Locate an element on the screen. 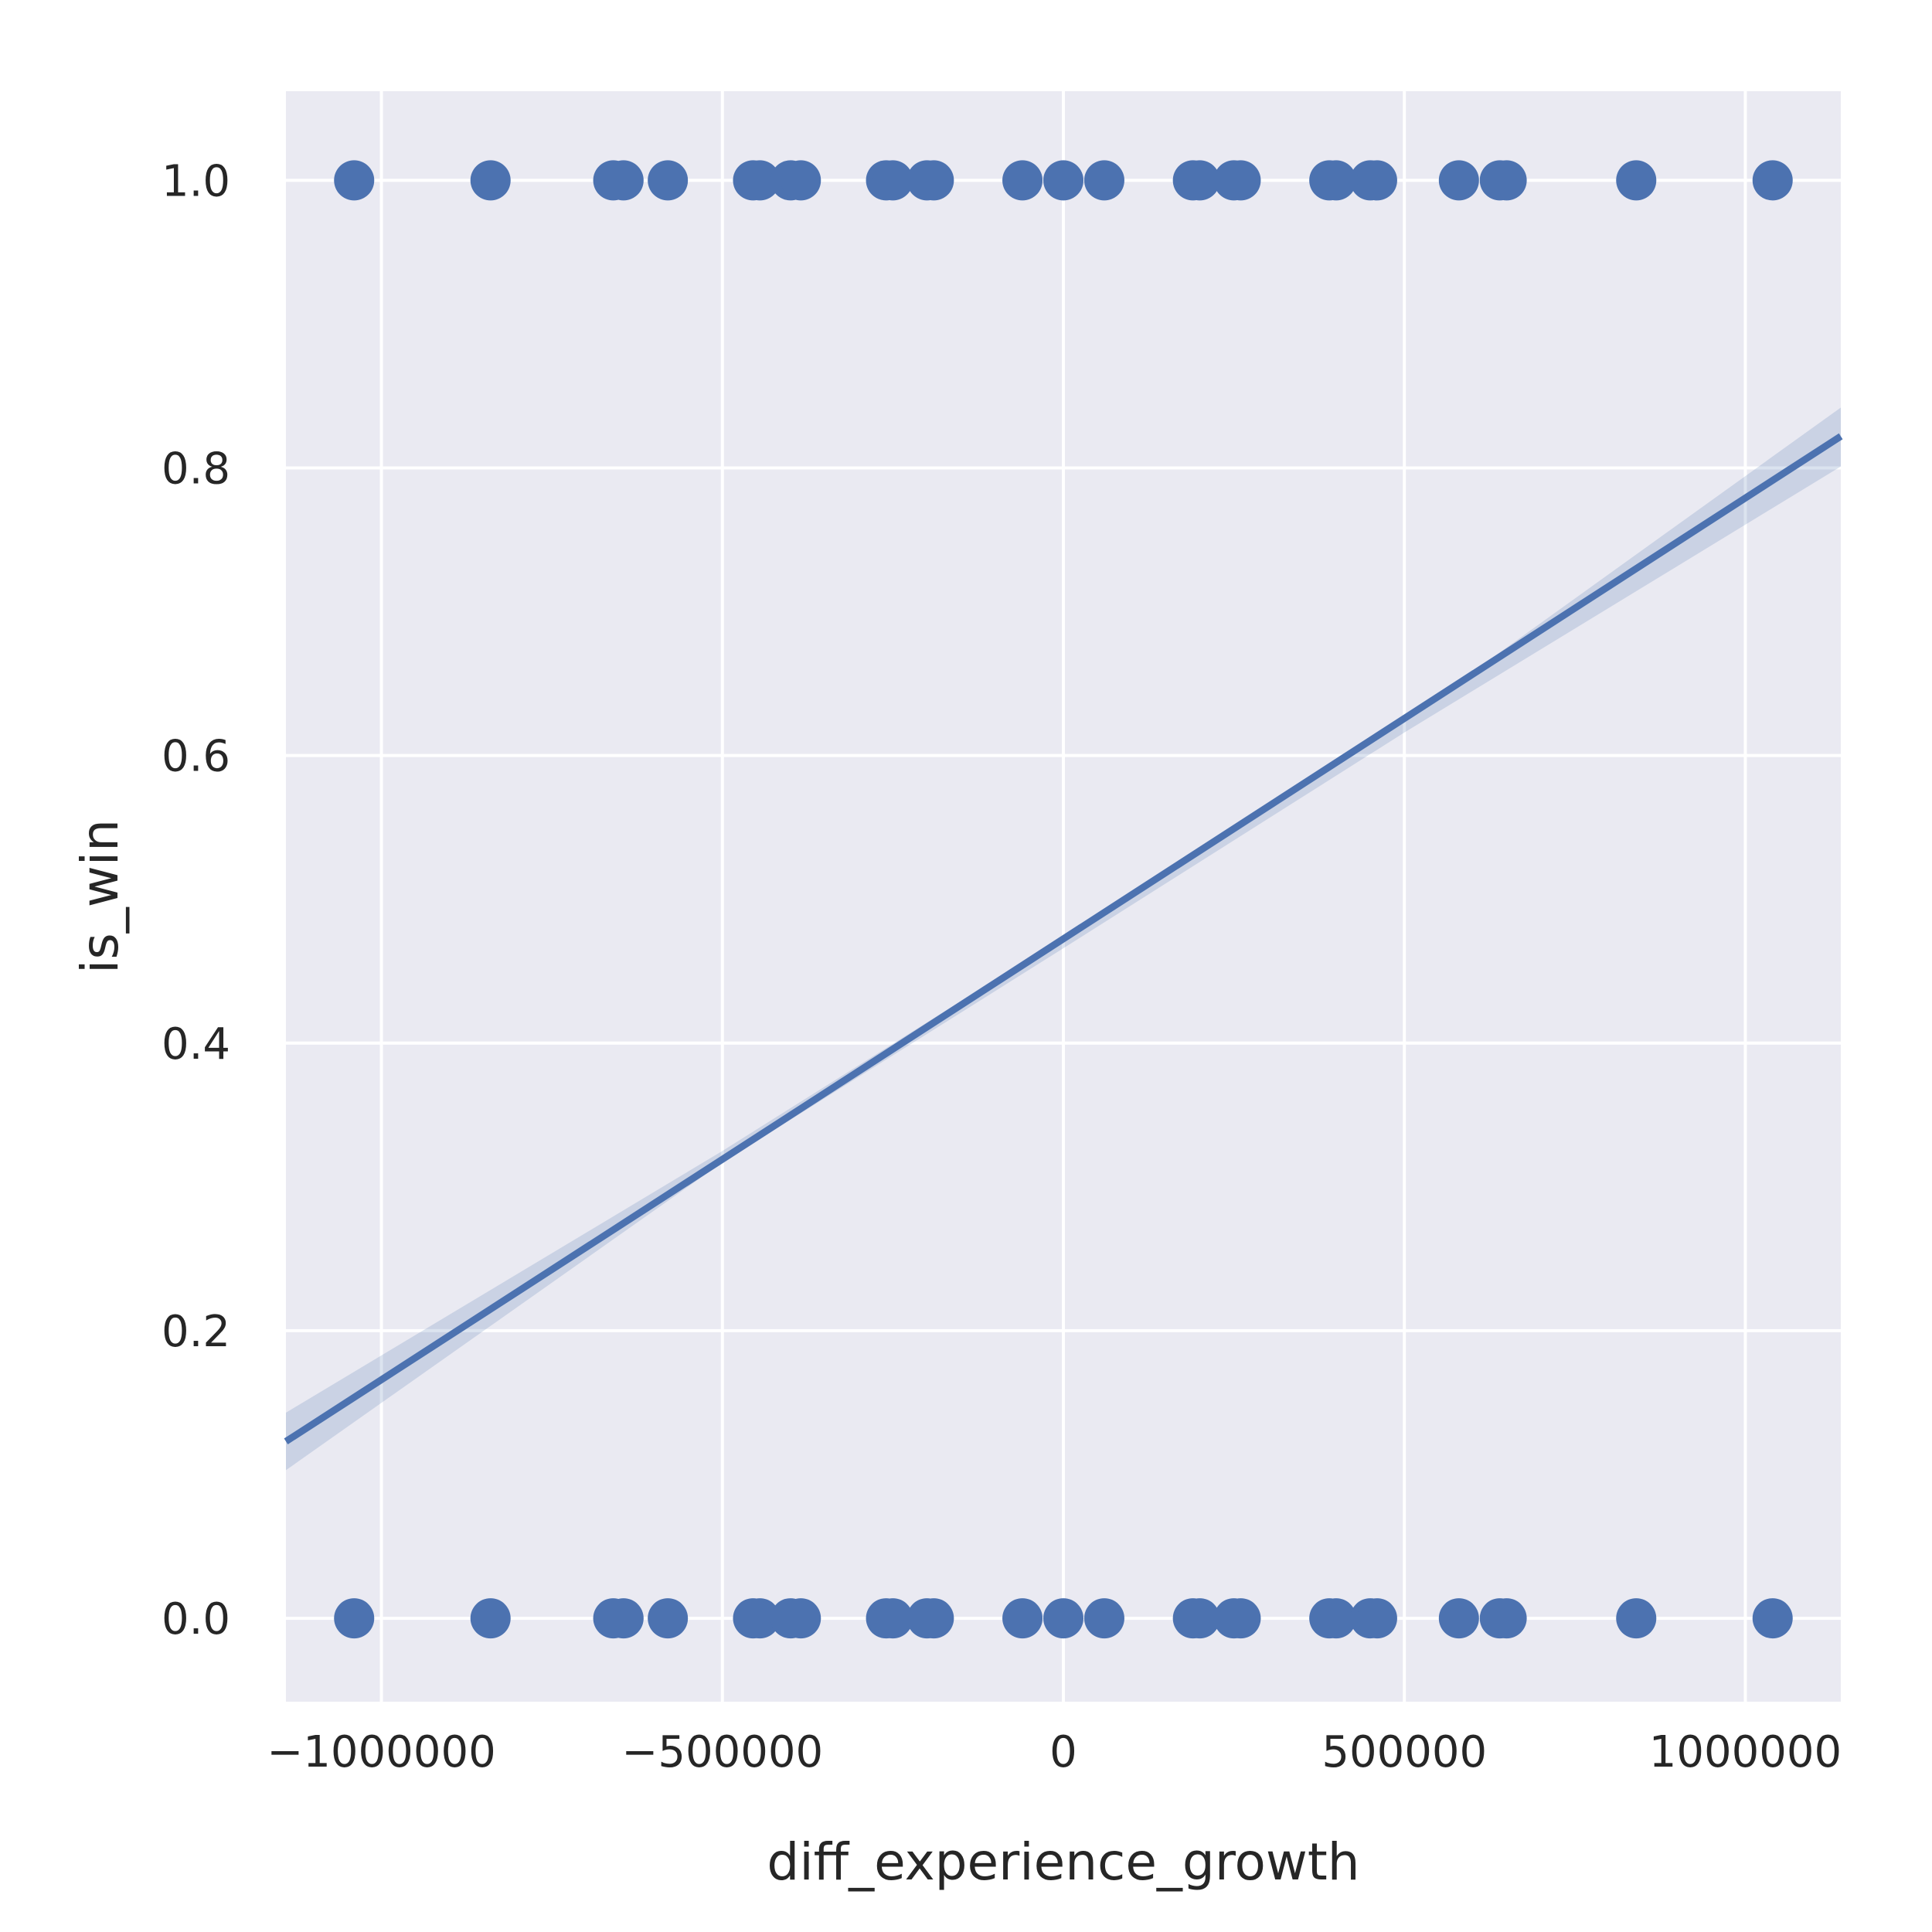 Image resolution: width=1932 pixels, height=1932 pixels. x-tick-labels: −1000000 −500000 0 500000 1000000 is located at coordinates (1055, 1752).